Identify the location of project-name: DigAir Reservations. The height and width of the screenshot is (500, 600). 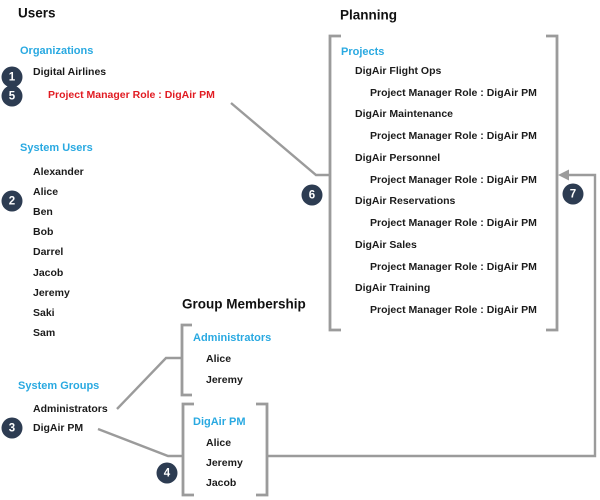
(405, 201).